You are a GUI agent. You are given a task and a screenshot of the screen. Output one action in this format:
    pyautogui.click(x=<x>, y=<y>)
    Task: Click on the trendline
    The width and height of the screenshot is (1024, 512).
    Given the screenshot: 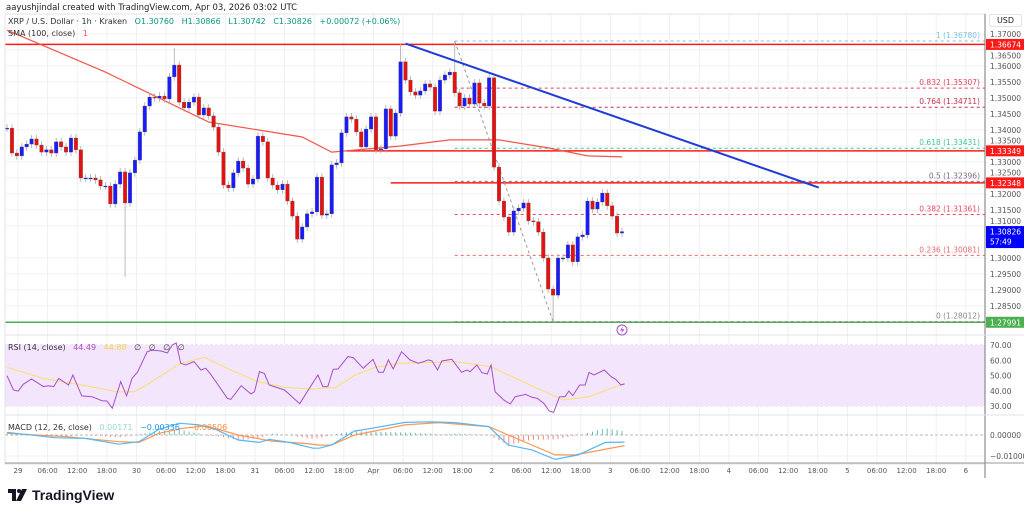 What is the action you would take?
    pyautogui.click(x=612, y=115)
    